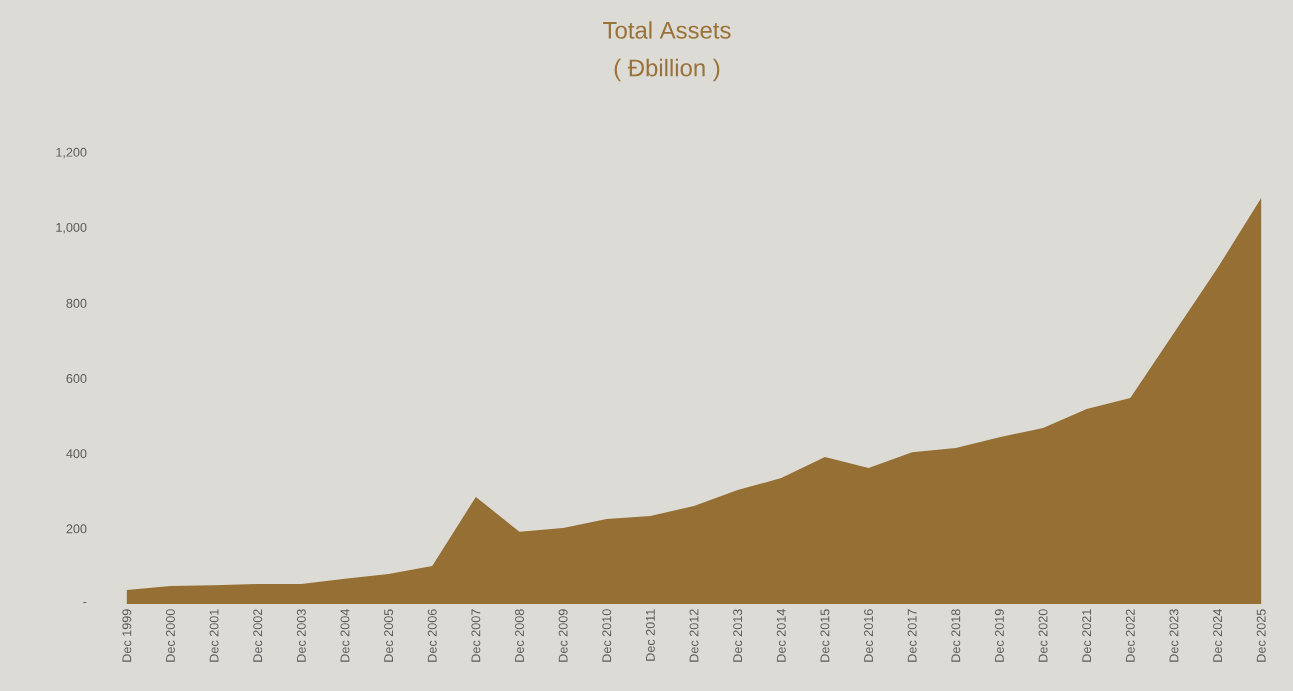 The width and height of the screenshot is (1293, 691). What do you see at coordinates (476, 635) in the screenshot?
I see `x-tick-label: Dec 2007` at bounding box center [476, 635].